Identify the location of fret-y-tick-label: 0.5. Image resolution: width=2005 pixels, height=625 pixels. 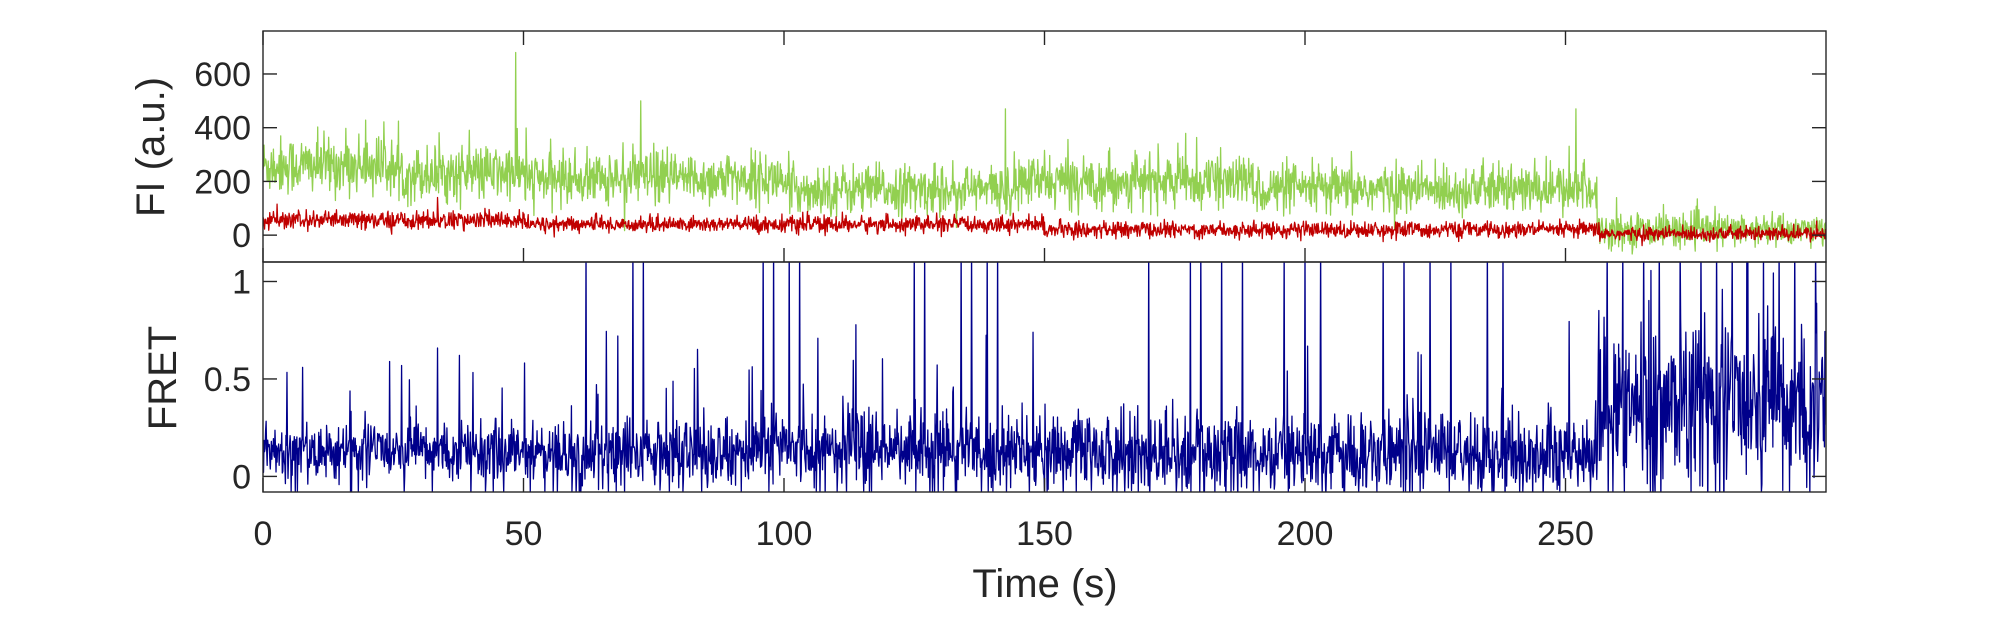
(227, 380).